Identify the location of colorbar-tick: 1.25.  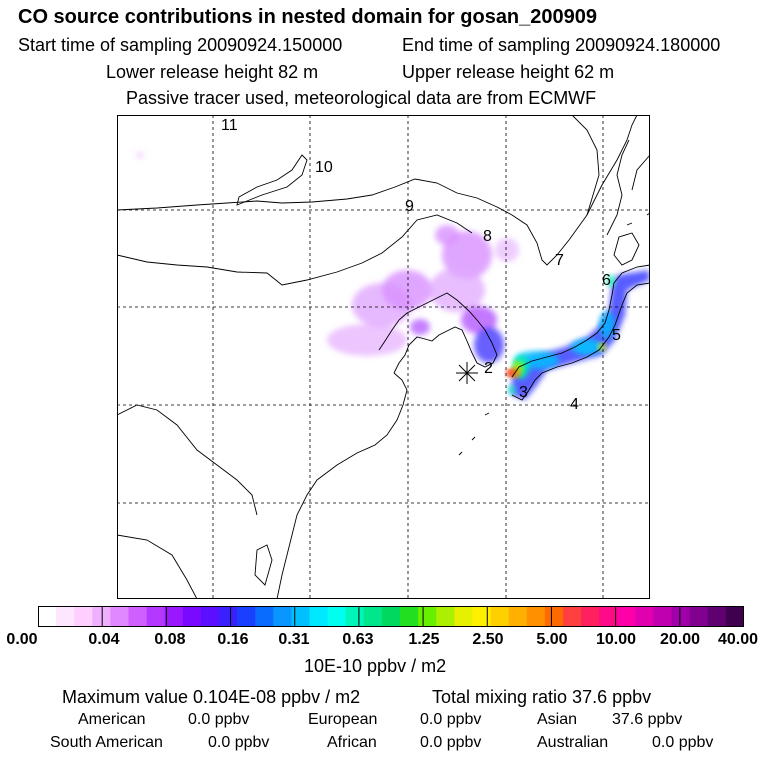
(424, 639).